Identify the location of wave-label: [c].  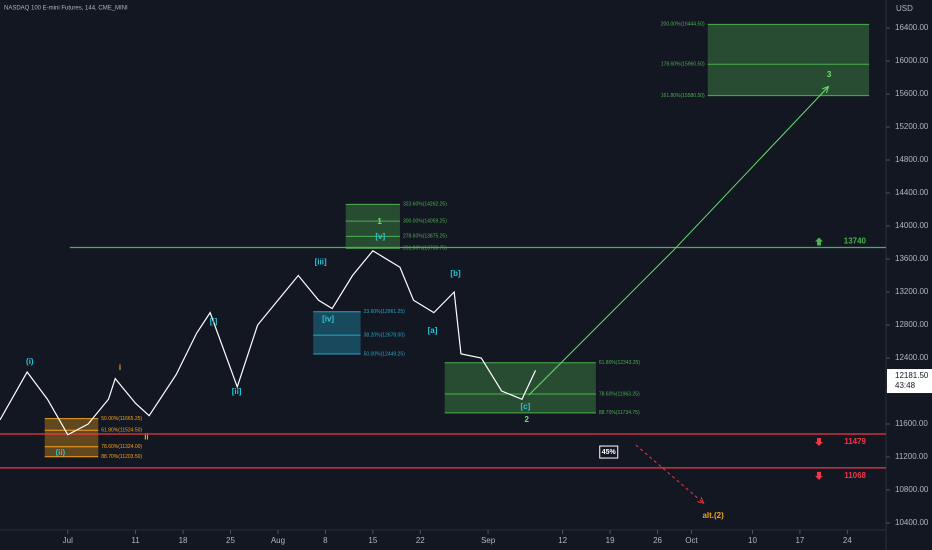
(525, 406).